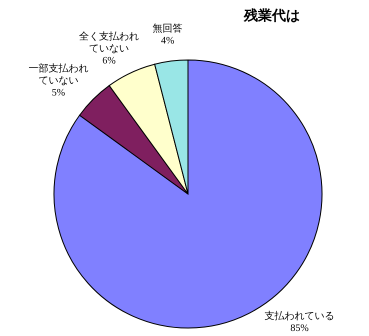 This screenshot has width=369, height=336. I want to click on data-label: 85%, so click(299, 328).